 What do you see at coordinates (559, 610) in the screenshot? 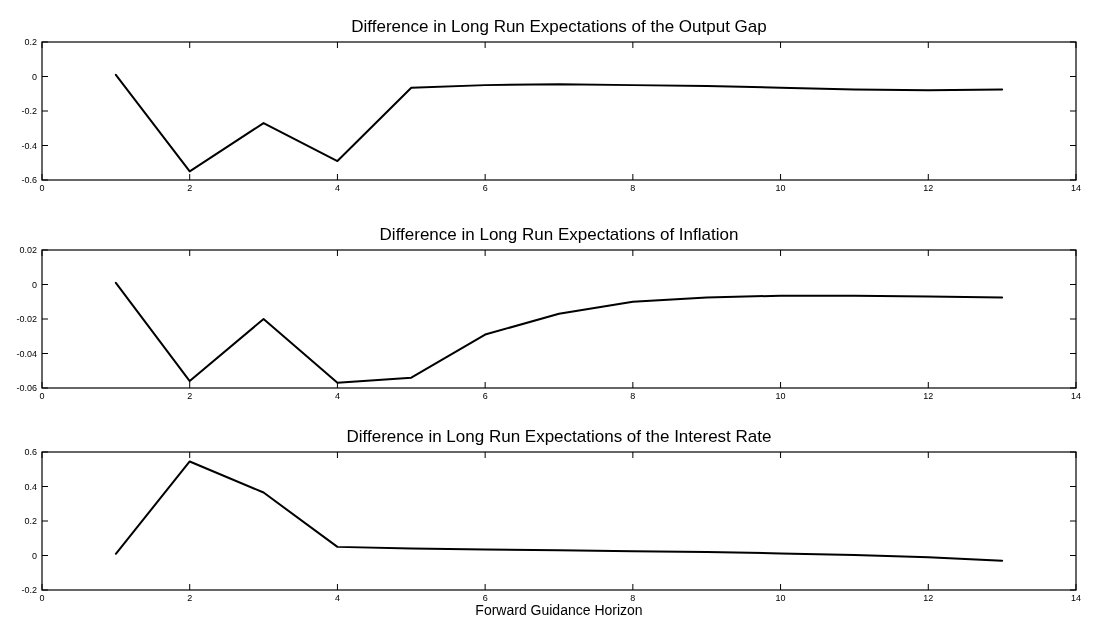
I see `x-axis-title: Forward Guidance Horizon` at bounding box center [559, 610].